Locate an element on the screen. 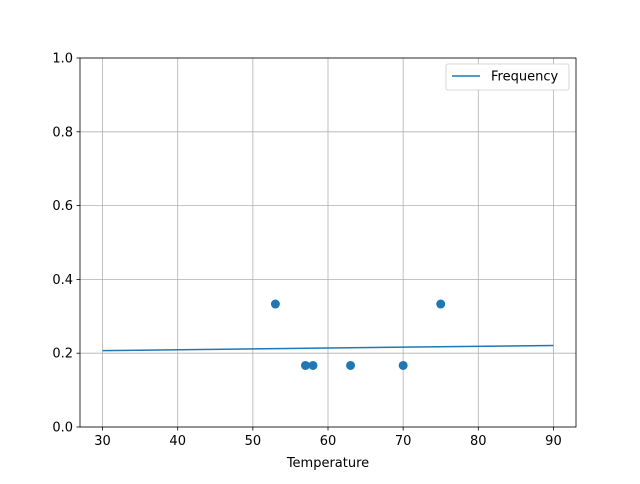 This screenshot has width=640, height=484. x-tick-label: 50 is located at coordinates (253, 441).